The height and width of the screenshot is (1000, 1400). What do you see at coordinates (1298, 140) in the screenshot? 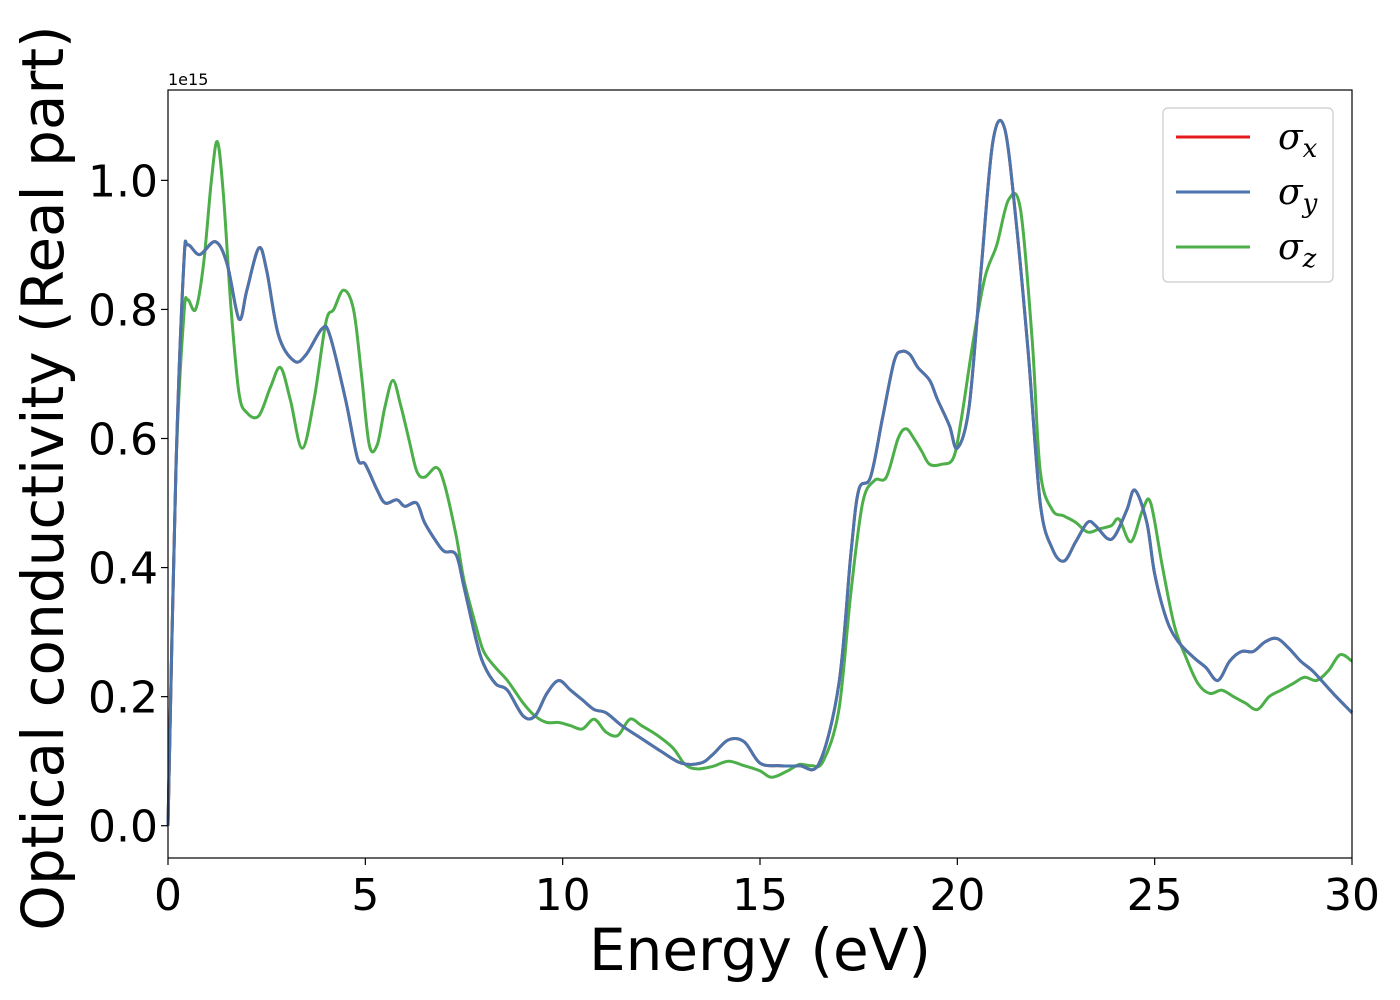
I see `legend-label-x: σx` at bounding box center [1298, 140].